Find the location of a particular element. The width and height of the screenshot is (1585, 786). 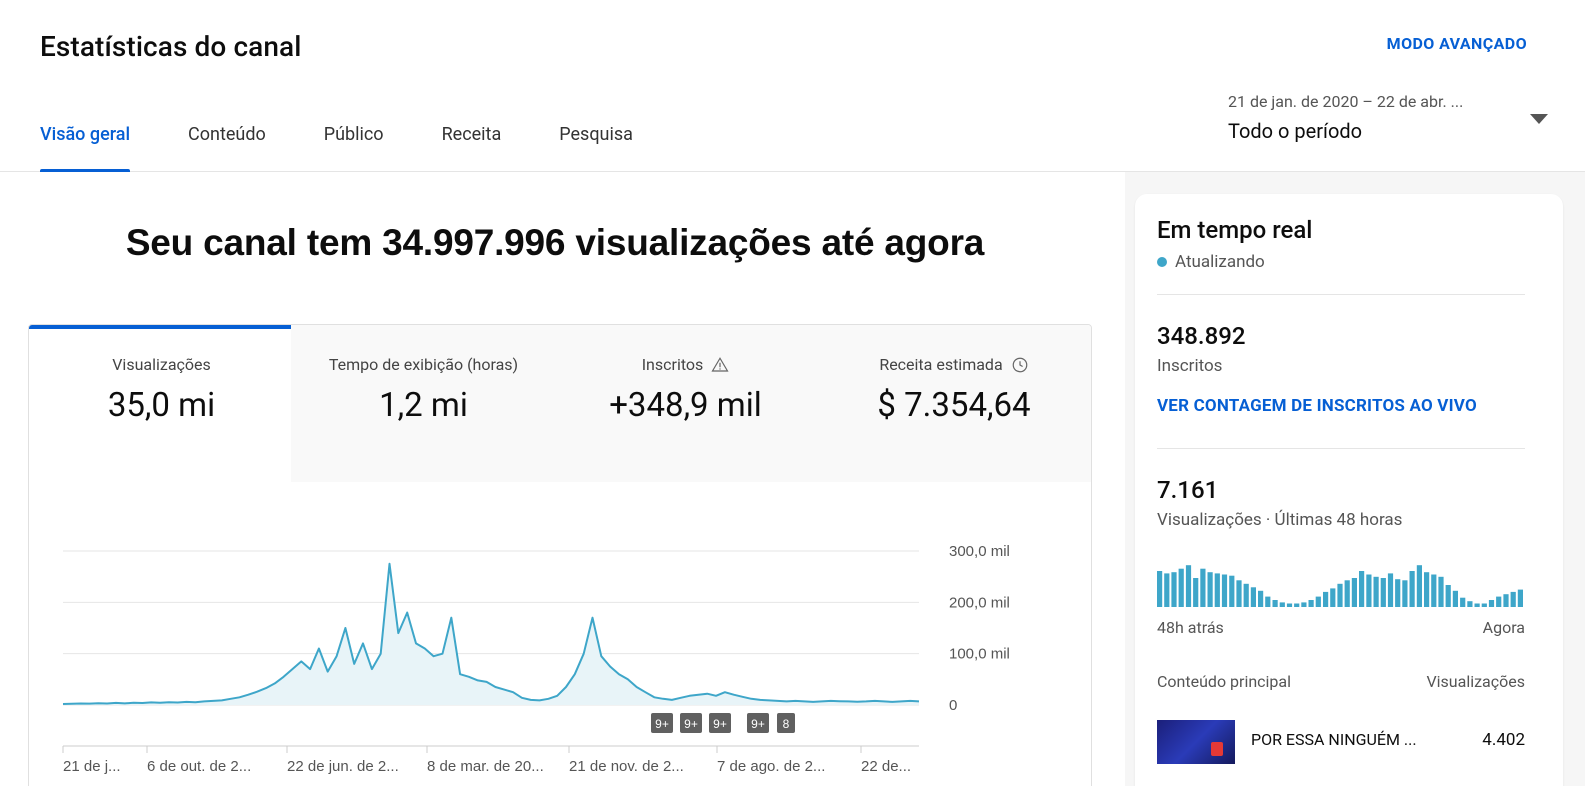

bars-end-label: Agora is located at coordinates (1503, 627).